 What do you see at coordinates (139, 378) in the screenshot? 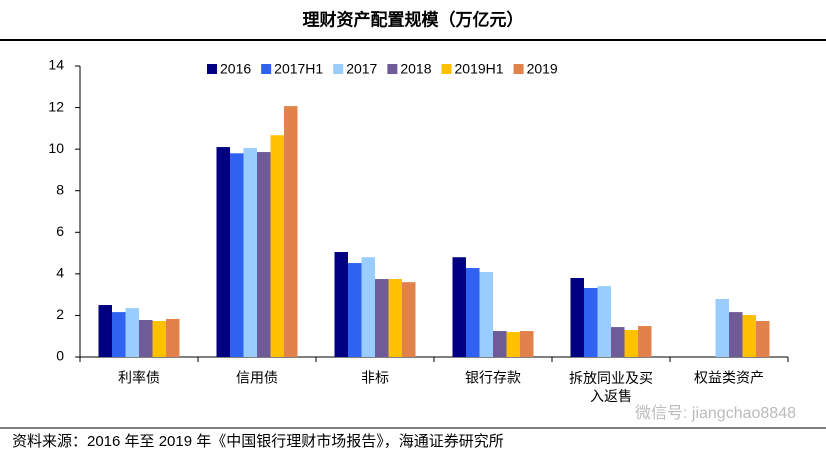
I see `x-tick-label: 利率债` at bounding box center [139, 378].